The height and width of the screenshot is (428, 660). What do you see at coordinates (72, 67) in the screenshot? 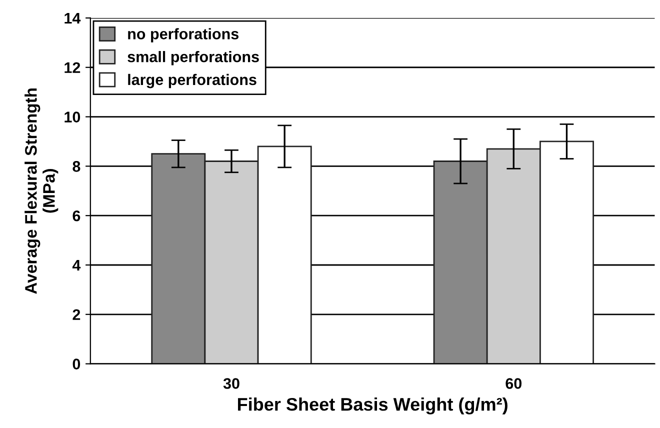
I see `y-tick-label: 12` at bounding box center [72, 67].